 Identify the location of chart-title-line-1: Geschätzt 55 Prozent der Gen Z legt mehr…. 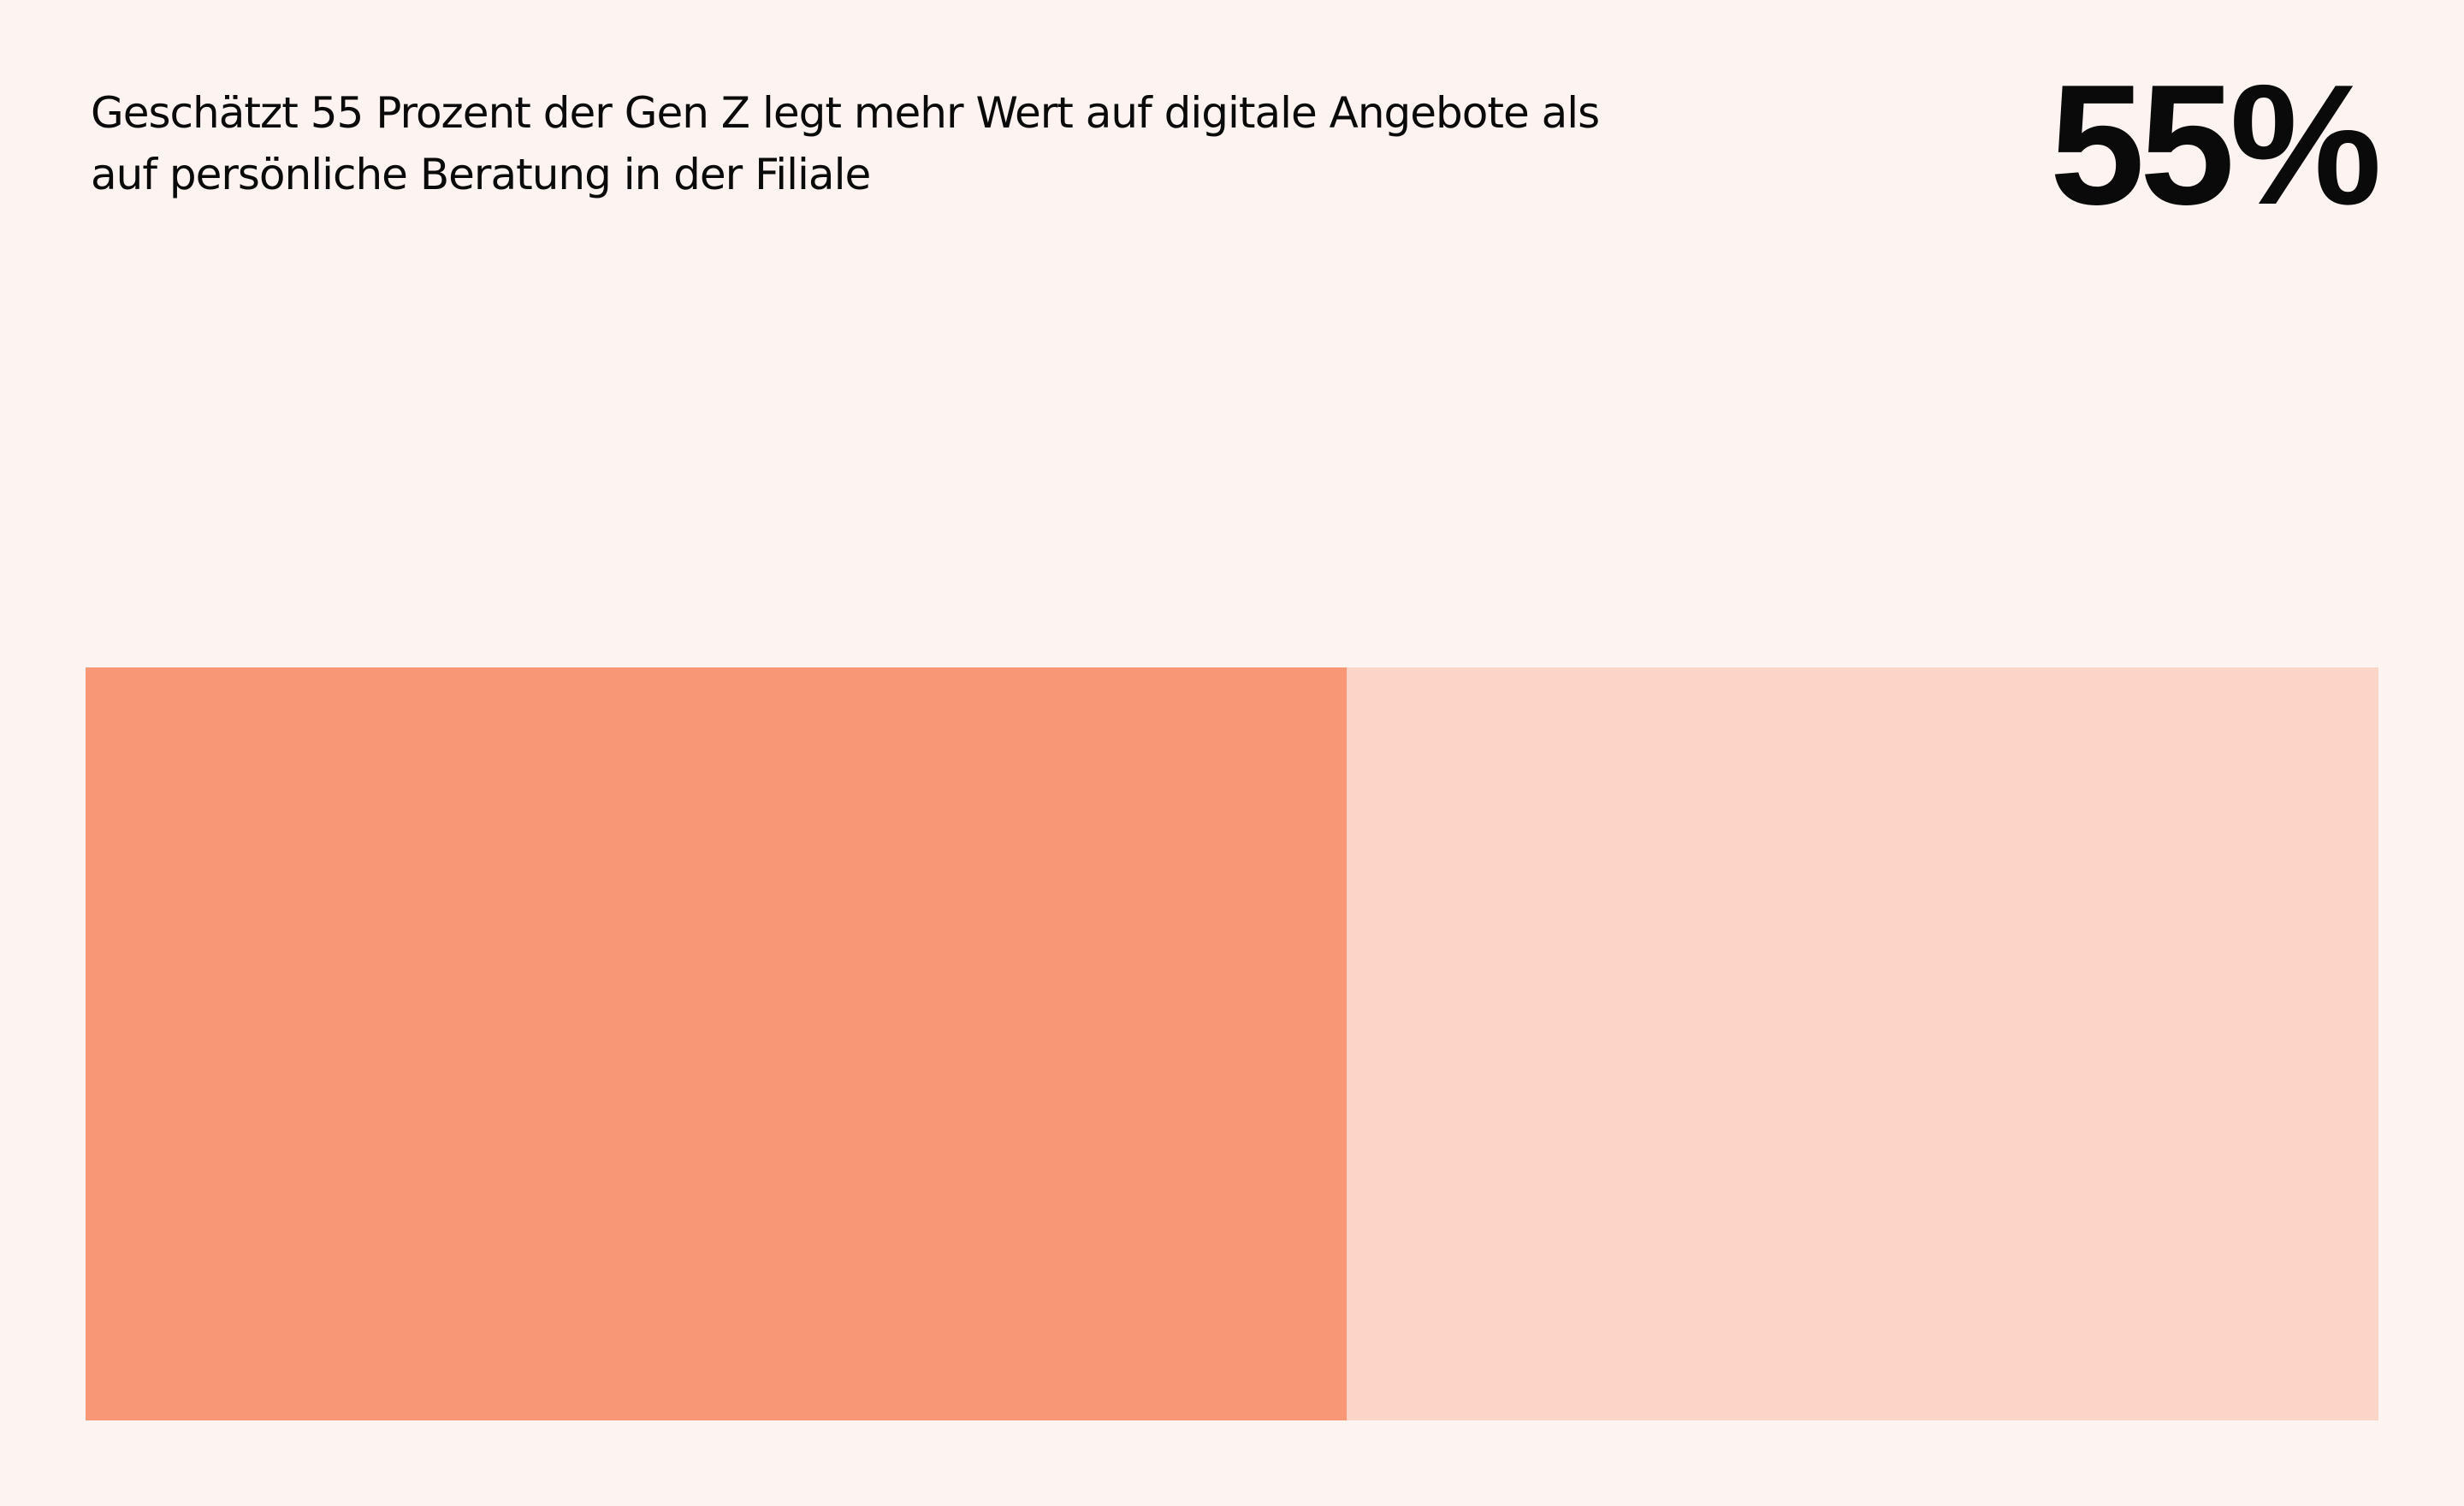
(845, 113).